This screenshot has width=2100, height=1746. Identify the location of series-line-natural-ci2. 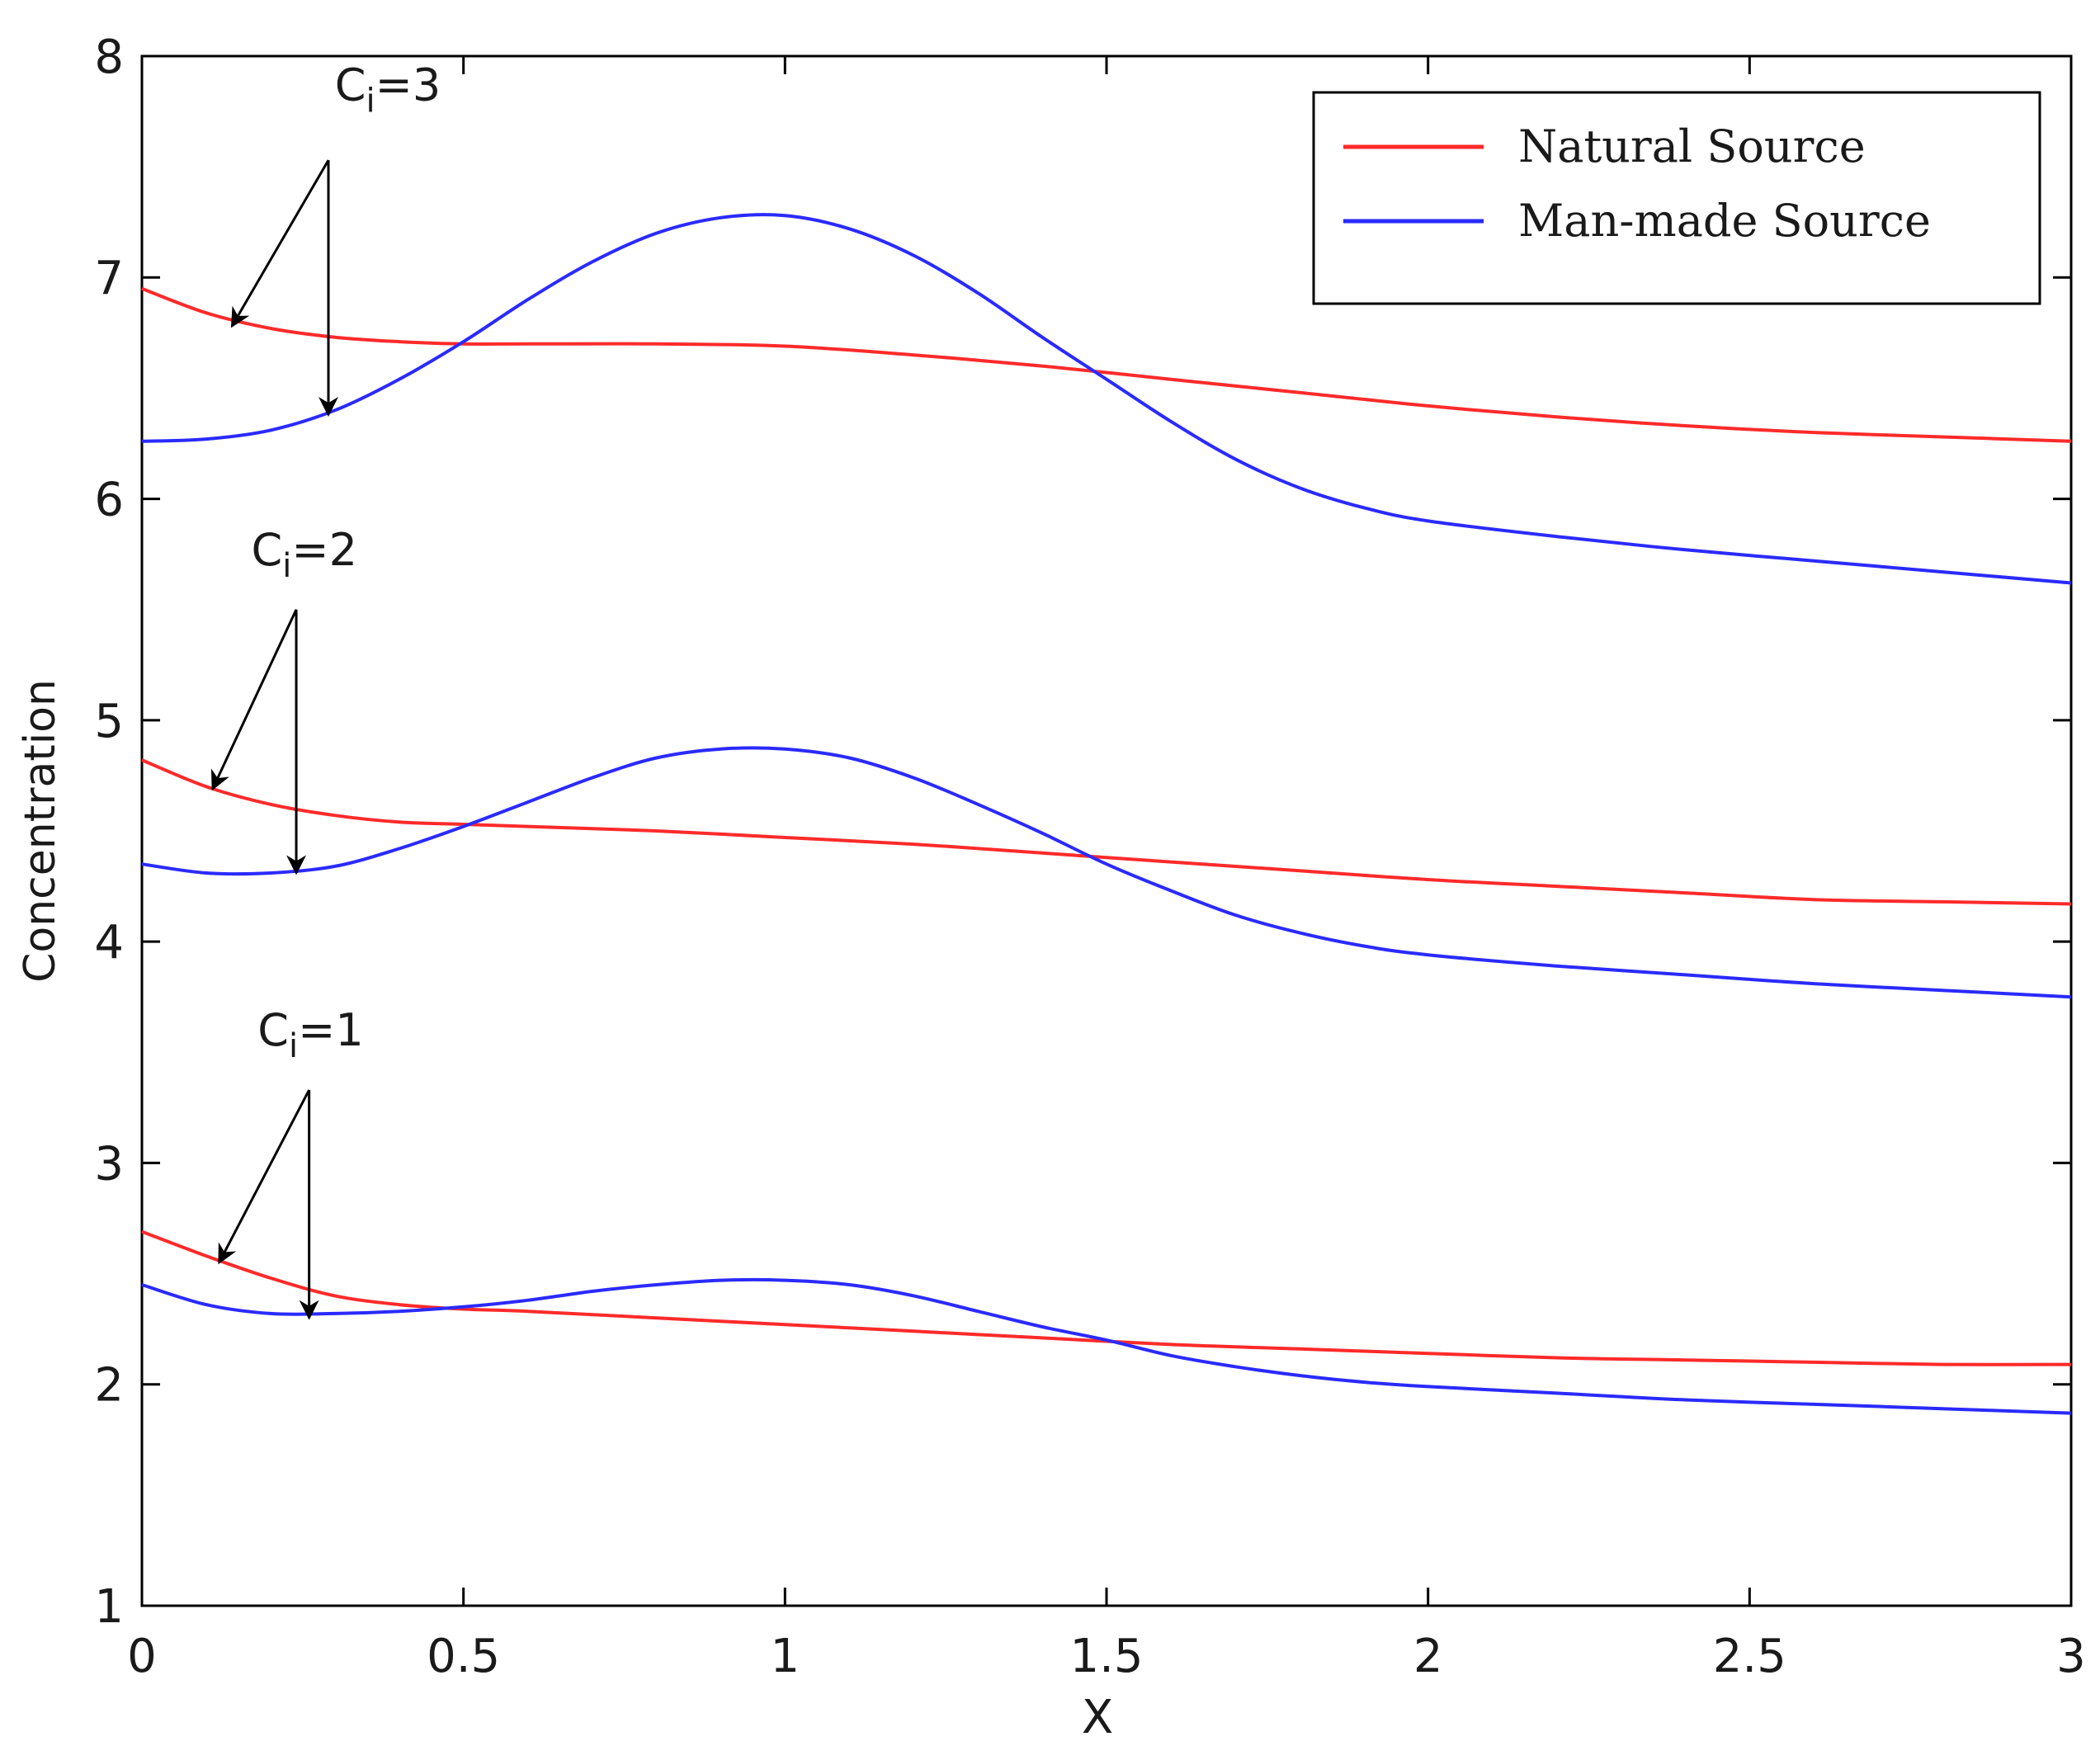
(1106, 832).